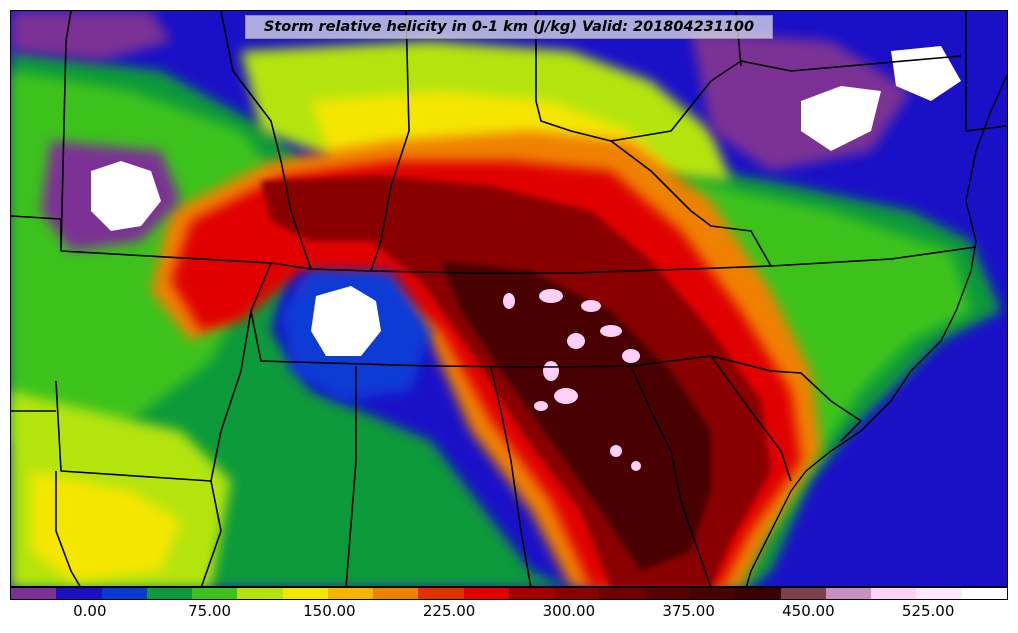 The image size is (1018, 633). Describe the element at coordinates (841, 118) in the screenshot. I see `white-patch-north` at that location.